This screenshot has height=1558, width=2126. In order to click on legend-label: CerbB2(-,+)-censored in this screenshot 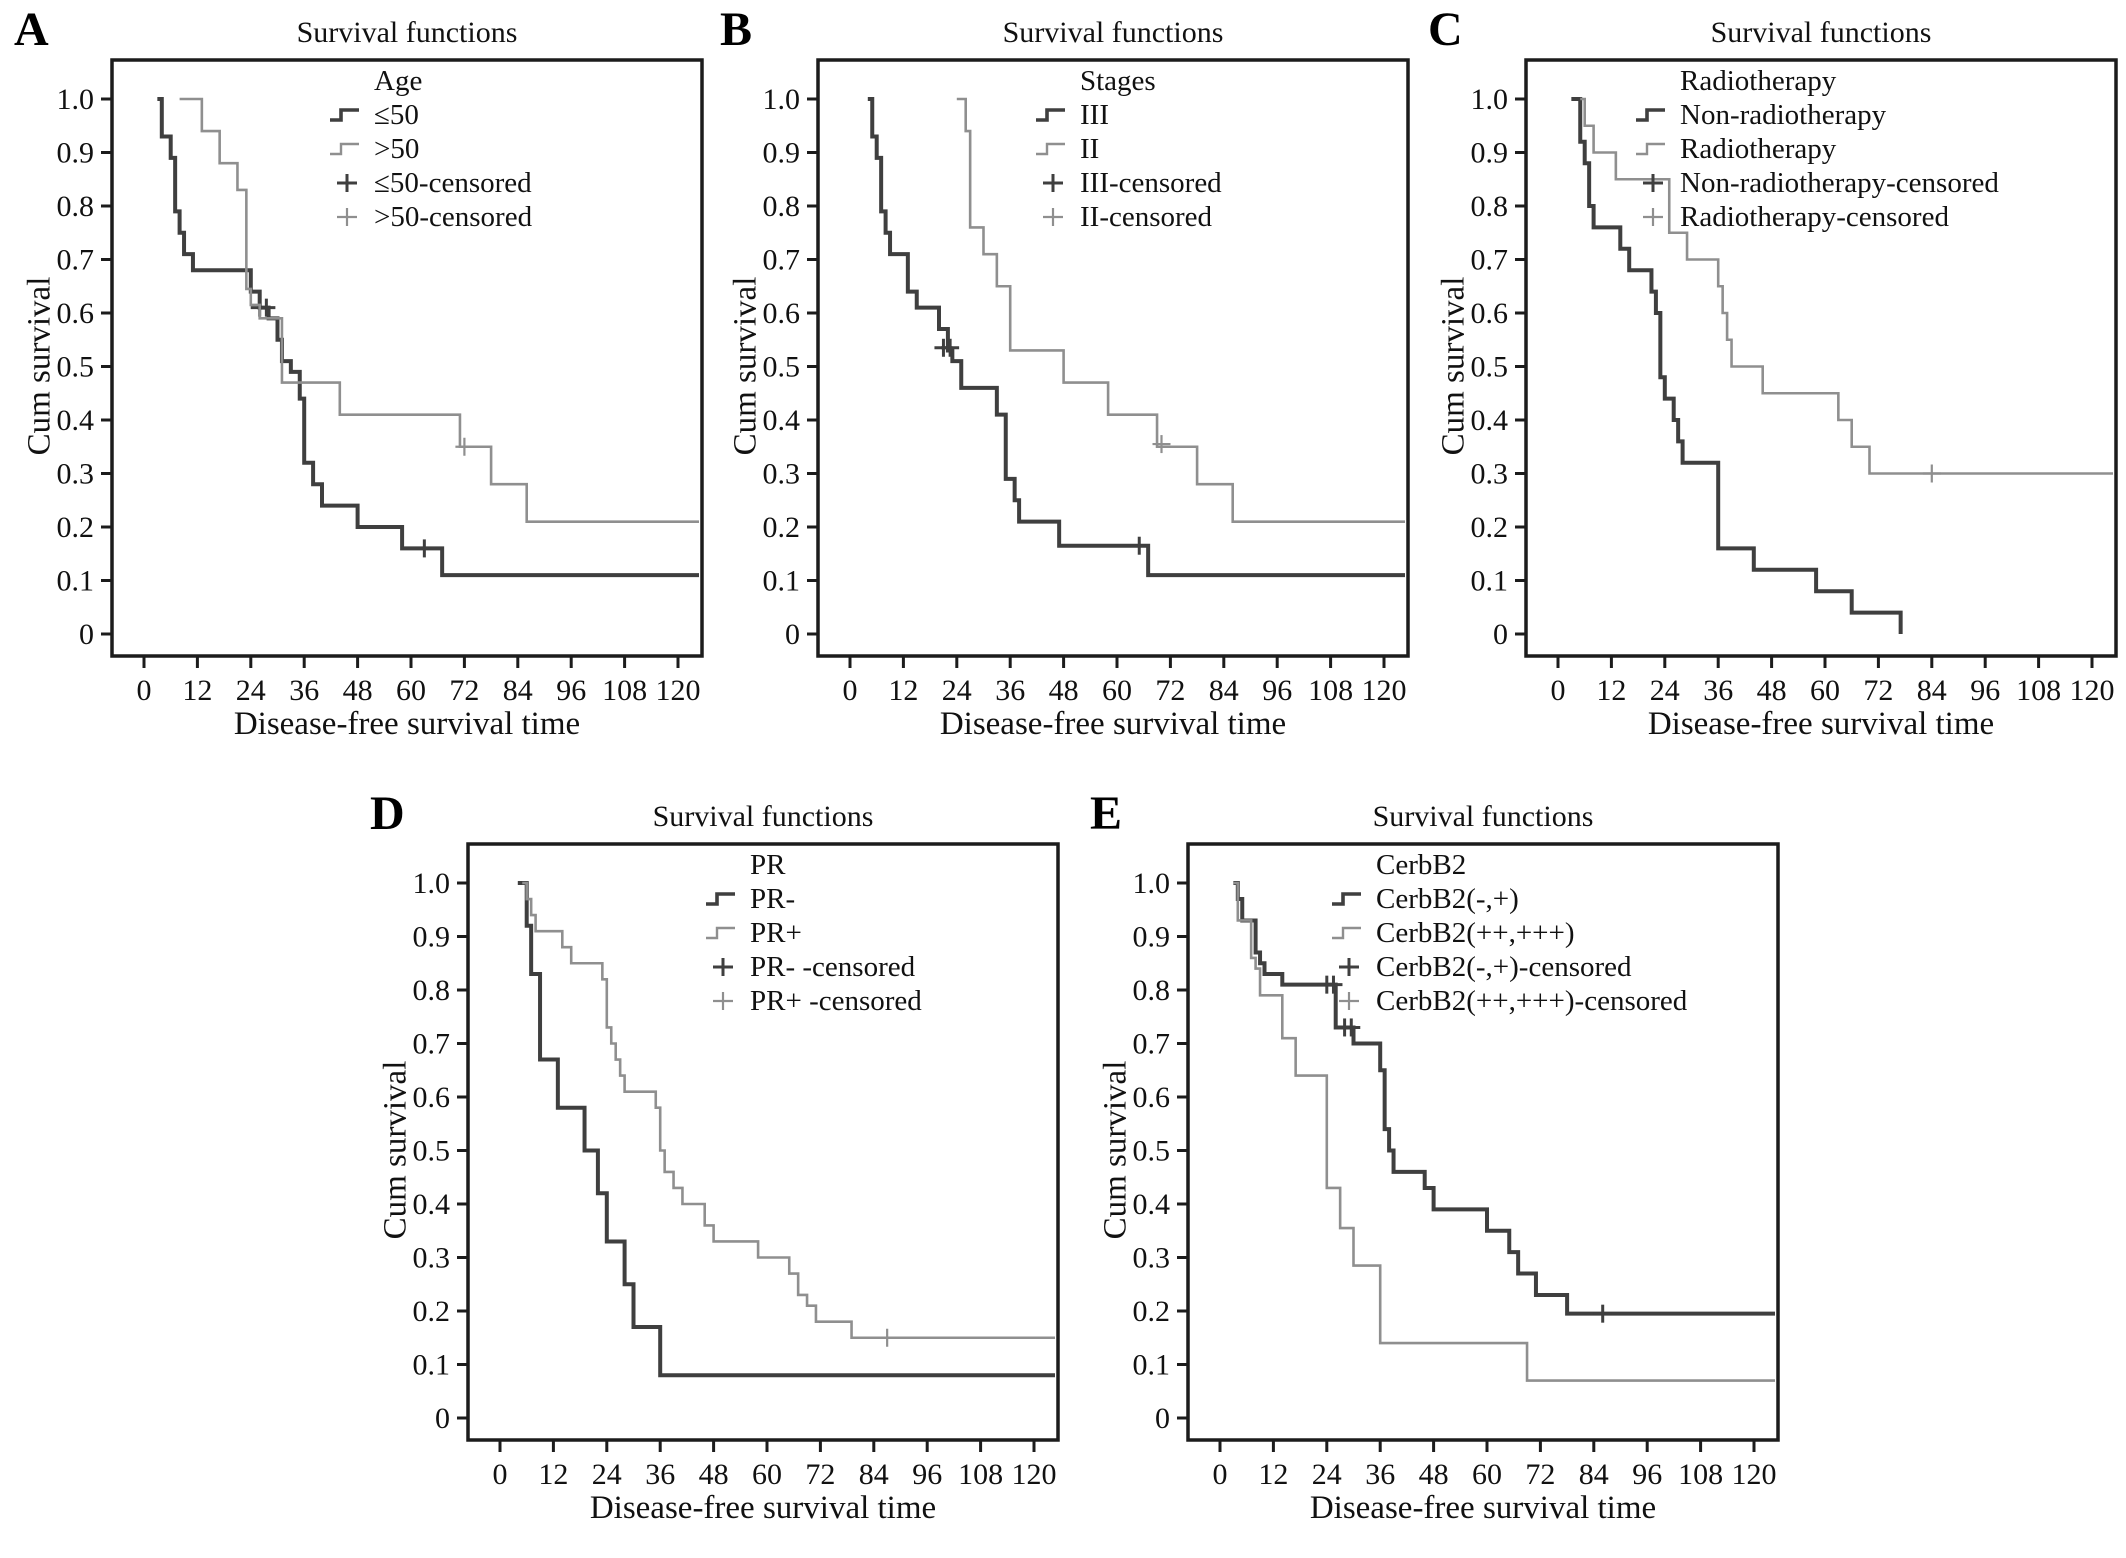, I will do `click(1504, 967)`.